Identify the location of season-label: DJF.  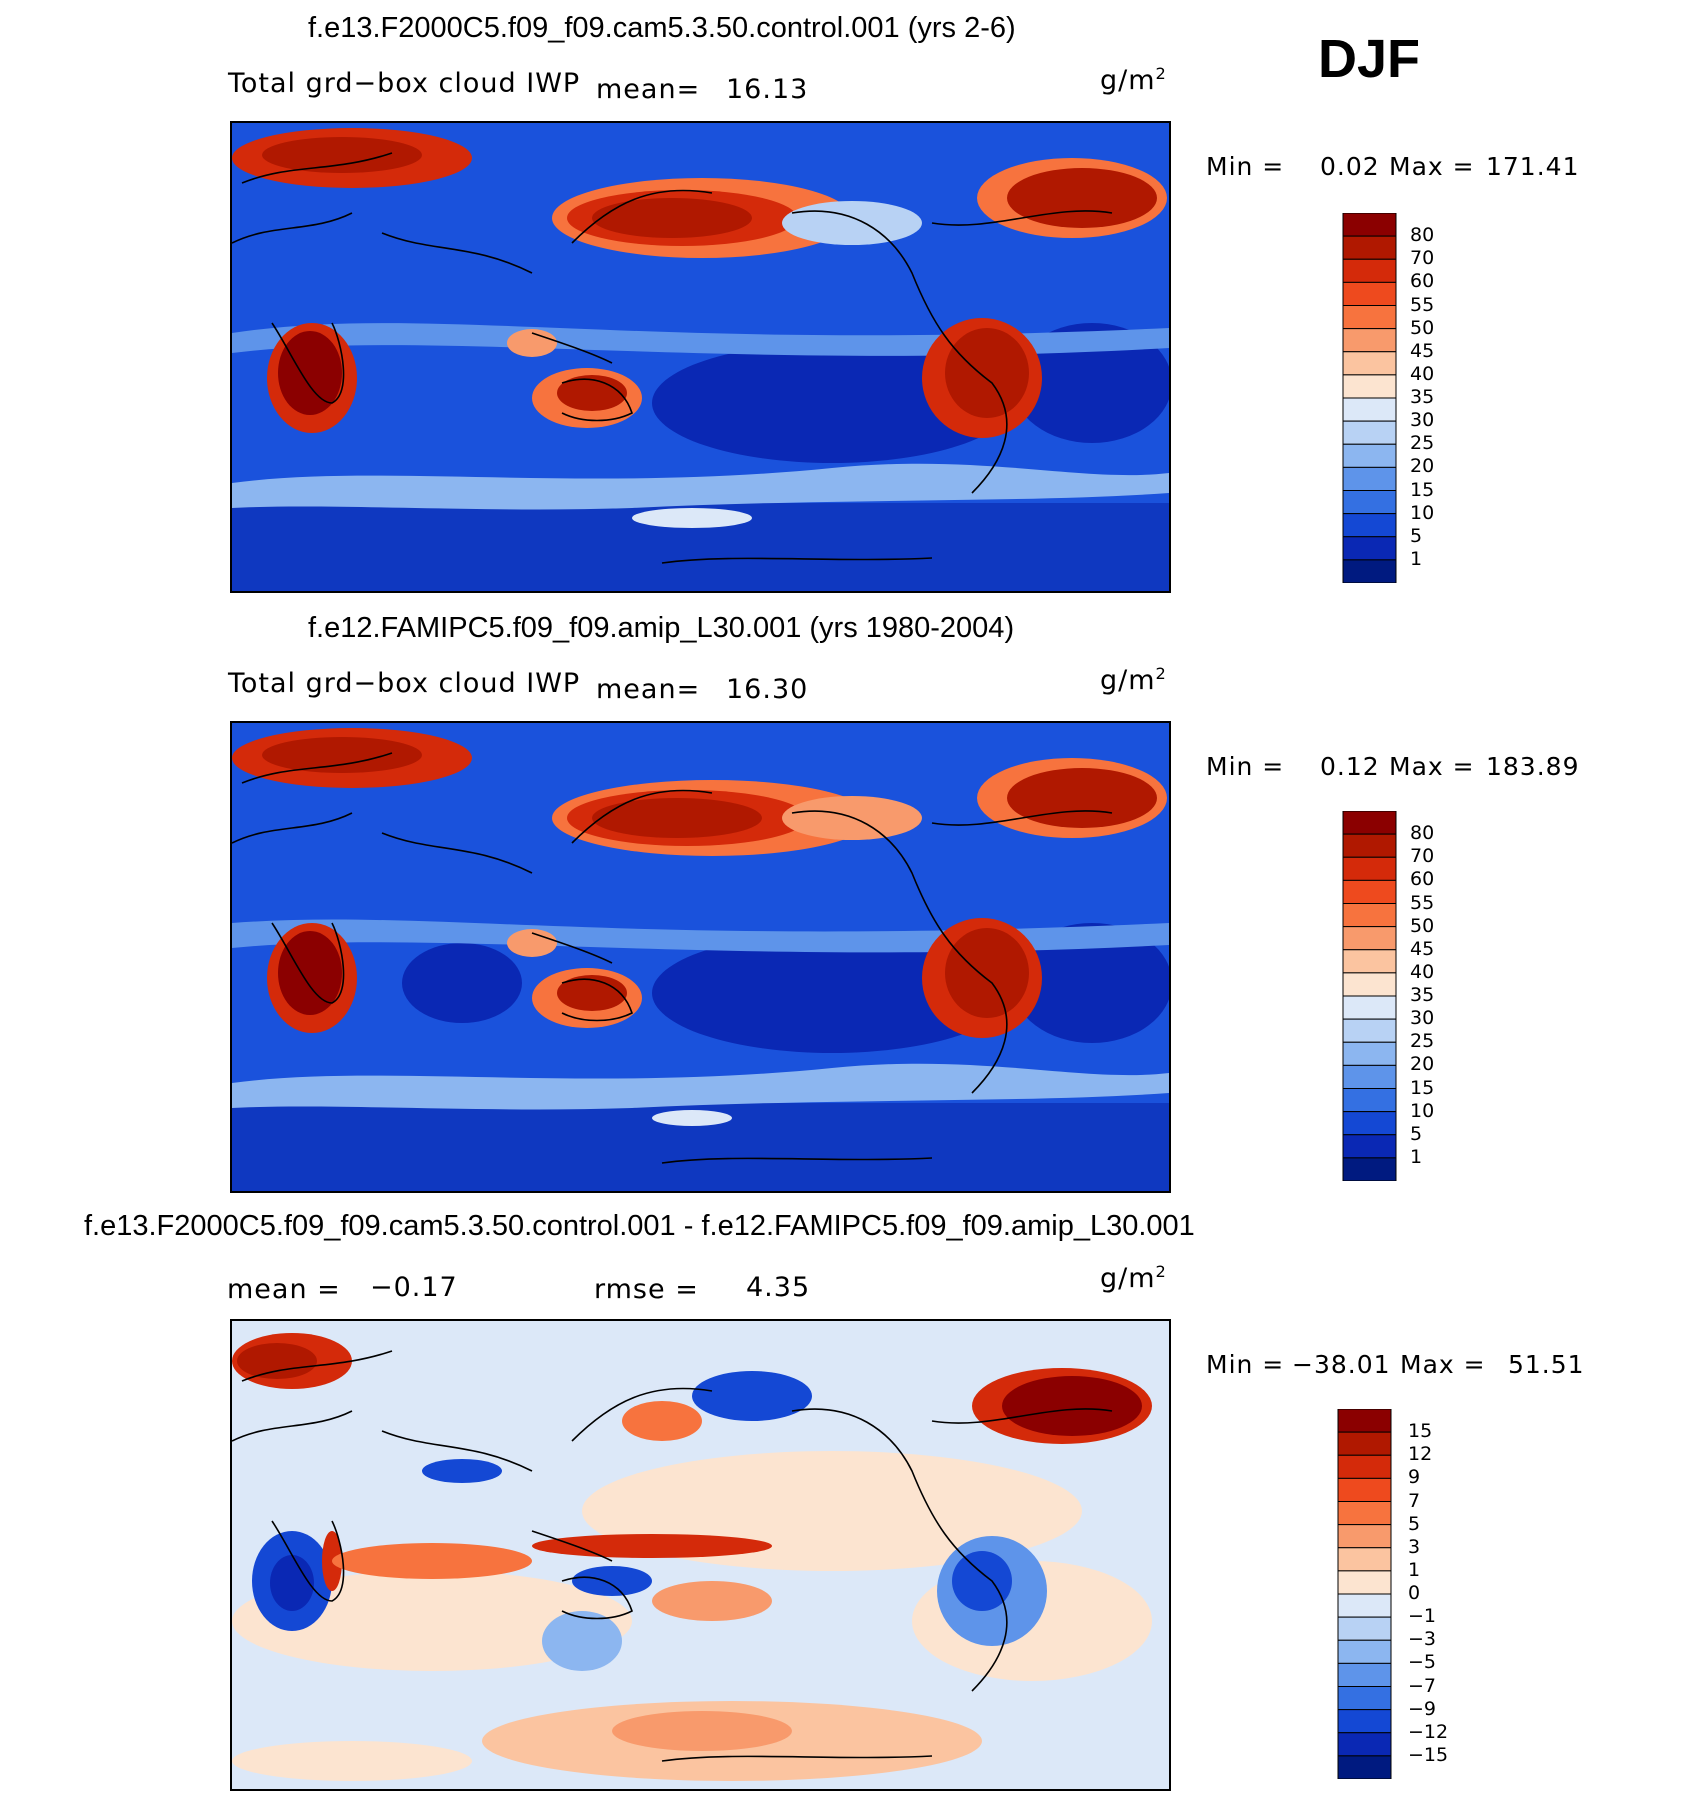
(1369, 59).